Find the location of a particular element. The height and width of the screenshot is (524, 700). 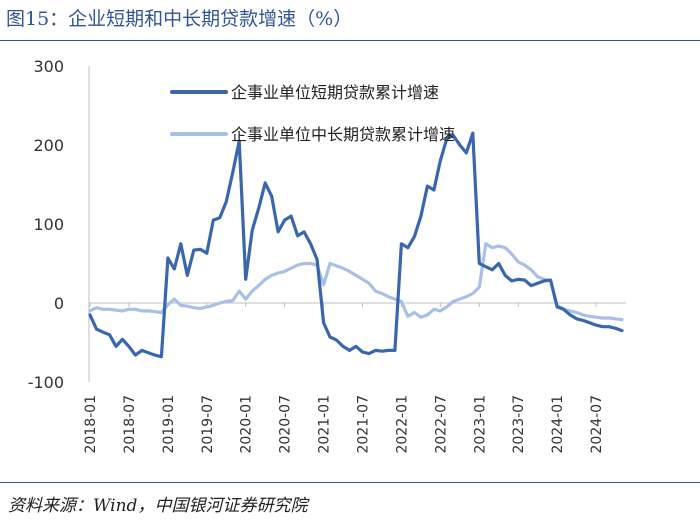

x-tick-label: 2023-07 is located at coordinates (519, 424).